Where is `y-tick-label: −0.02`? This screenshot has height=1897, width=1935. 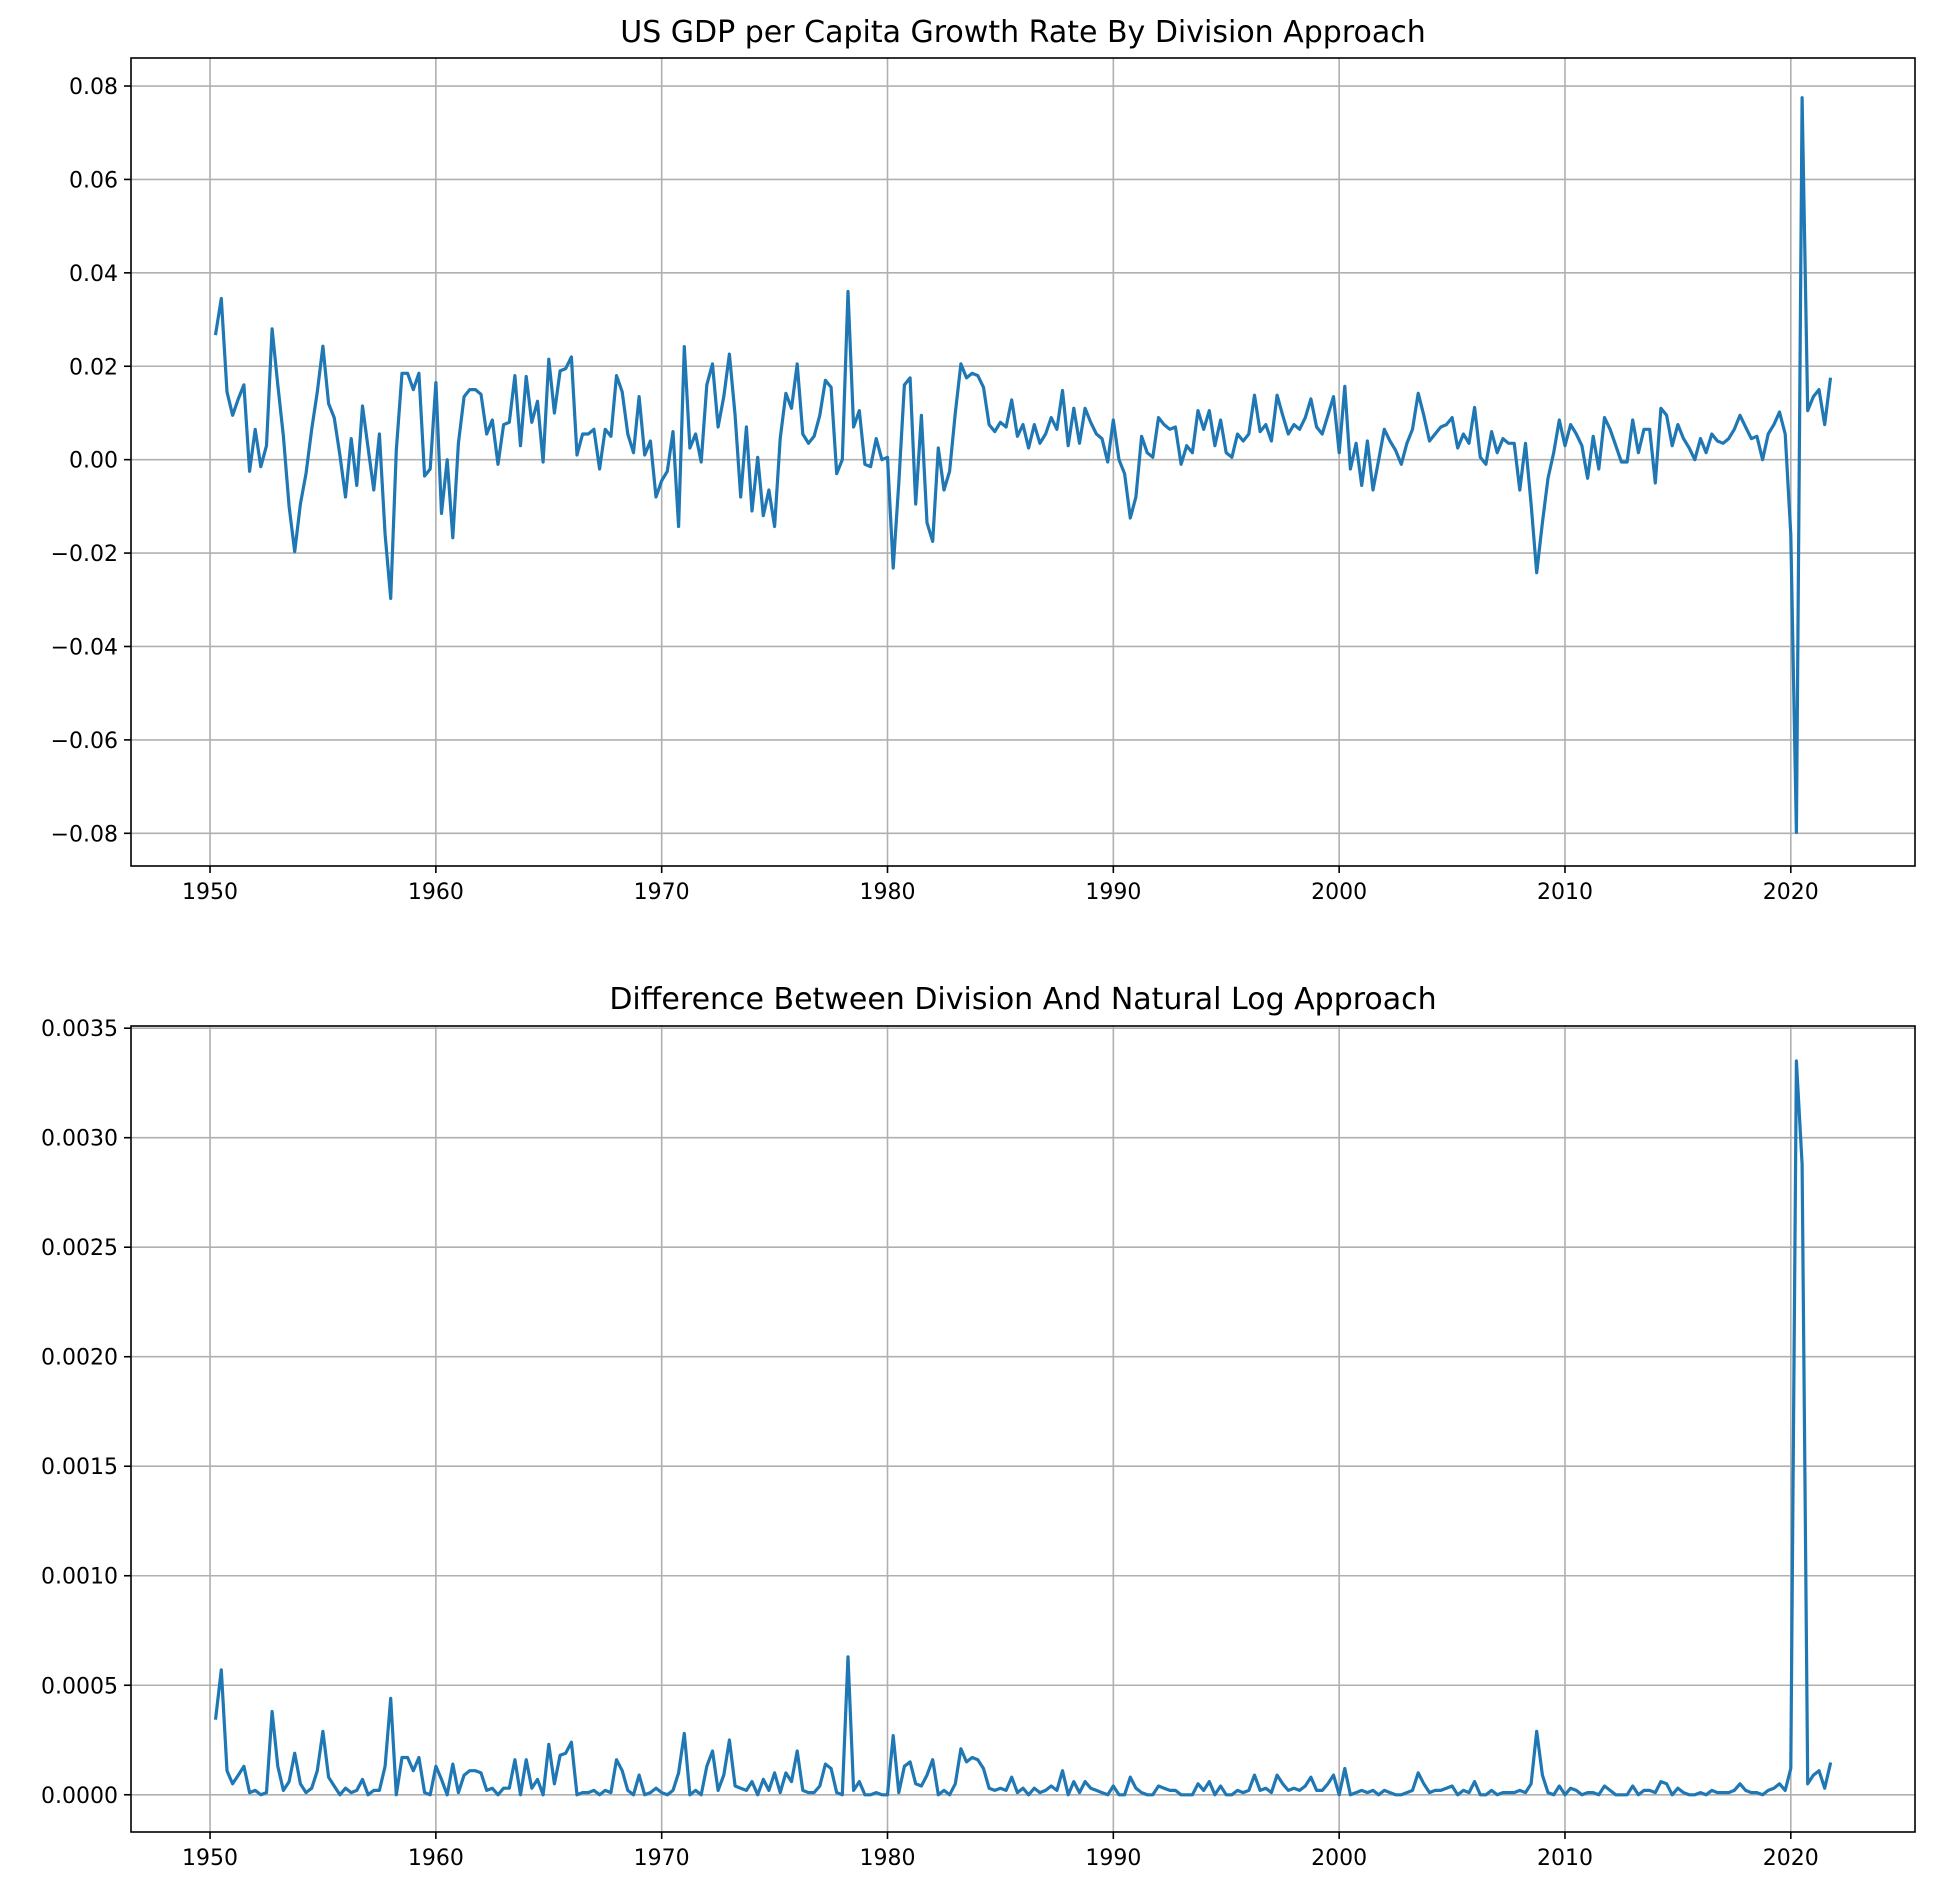 y-tick-label: −0.02 is located at coordinates (84, 554).